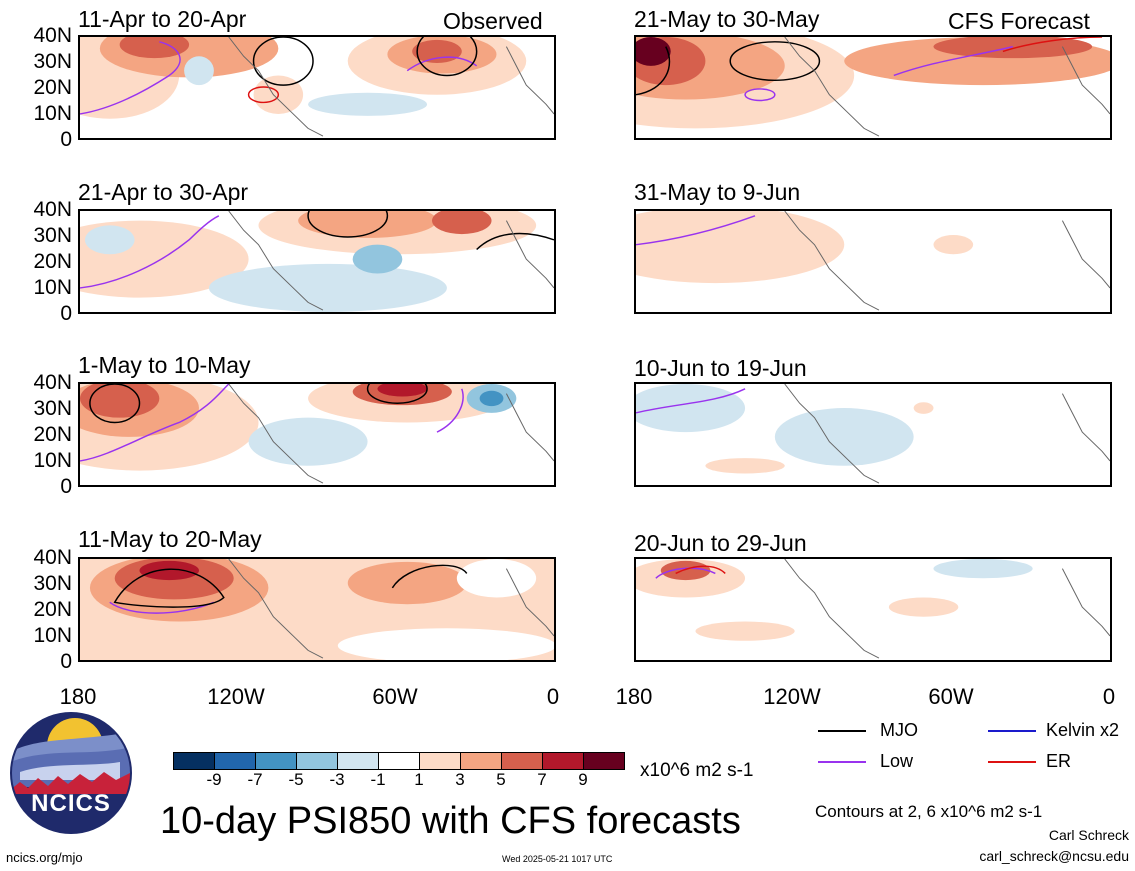  What do you see at coordinates (44, 857) in the screenshot?
I see `website-link: ncics.org/mjo` at bounding box center [44, 857].